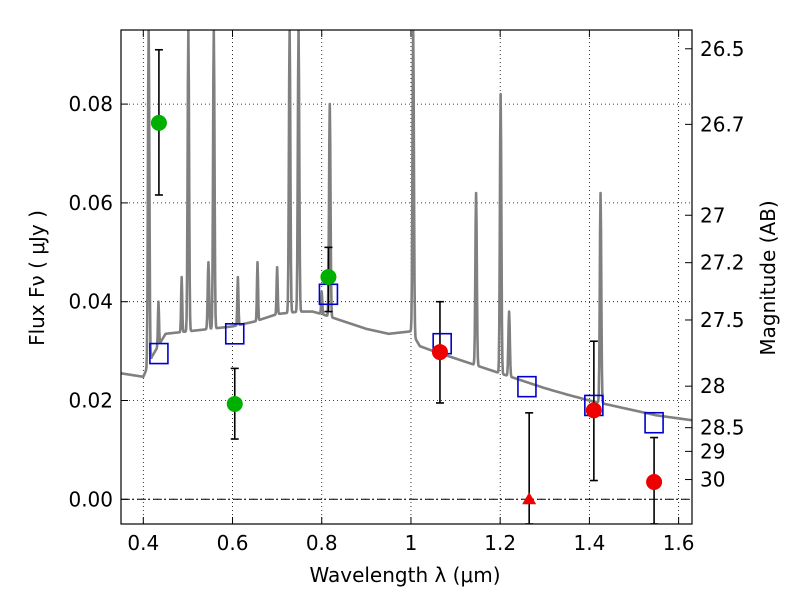  I want to click on right-tick-label: 27.5, so click(722, 320).